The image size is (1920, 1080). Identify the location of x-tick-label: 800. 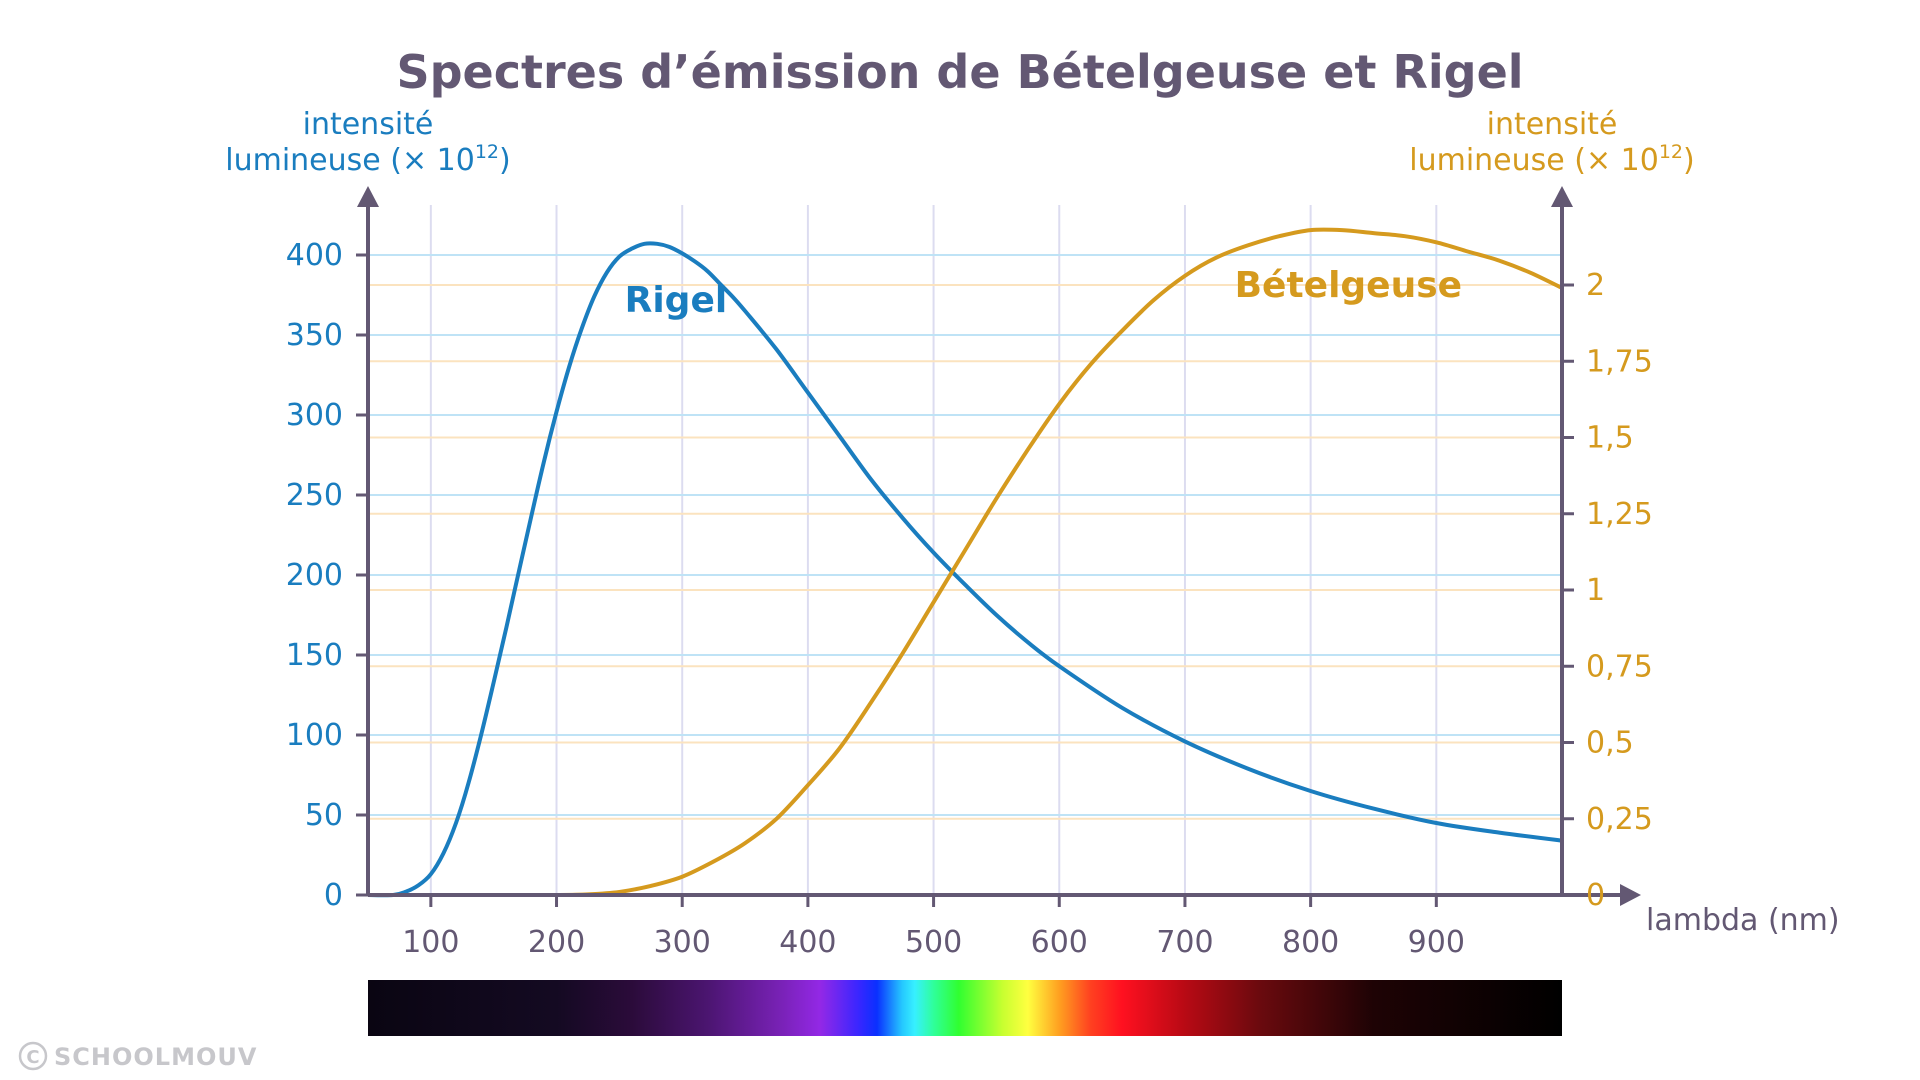
(1310, 942).